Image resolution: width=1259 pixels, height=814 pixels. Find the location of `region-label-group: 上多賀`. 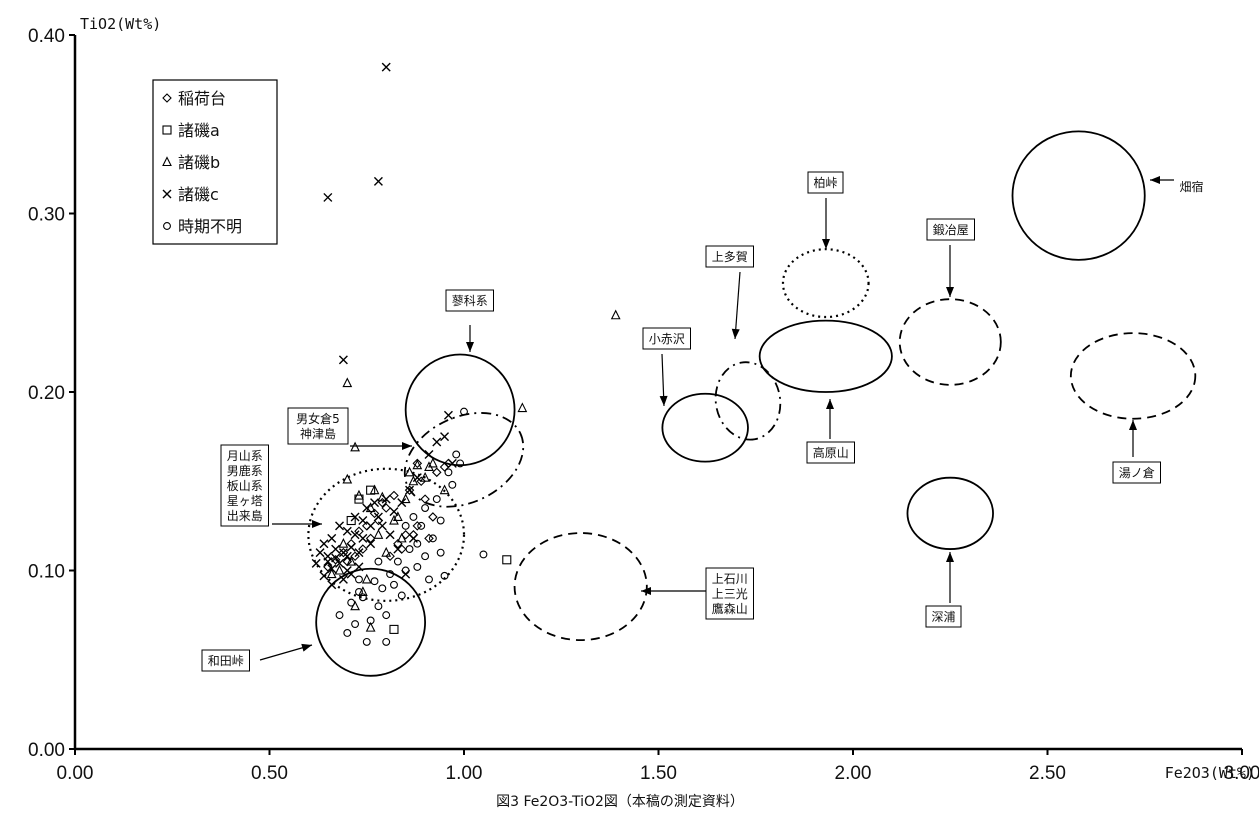

region-label-group: 上多賀 is located at coordinates (729, 292).